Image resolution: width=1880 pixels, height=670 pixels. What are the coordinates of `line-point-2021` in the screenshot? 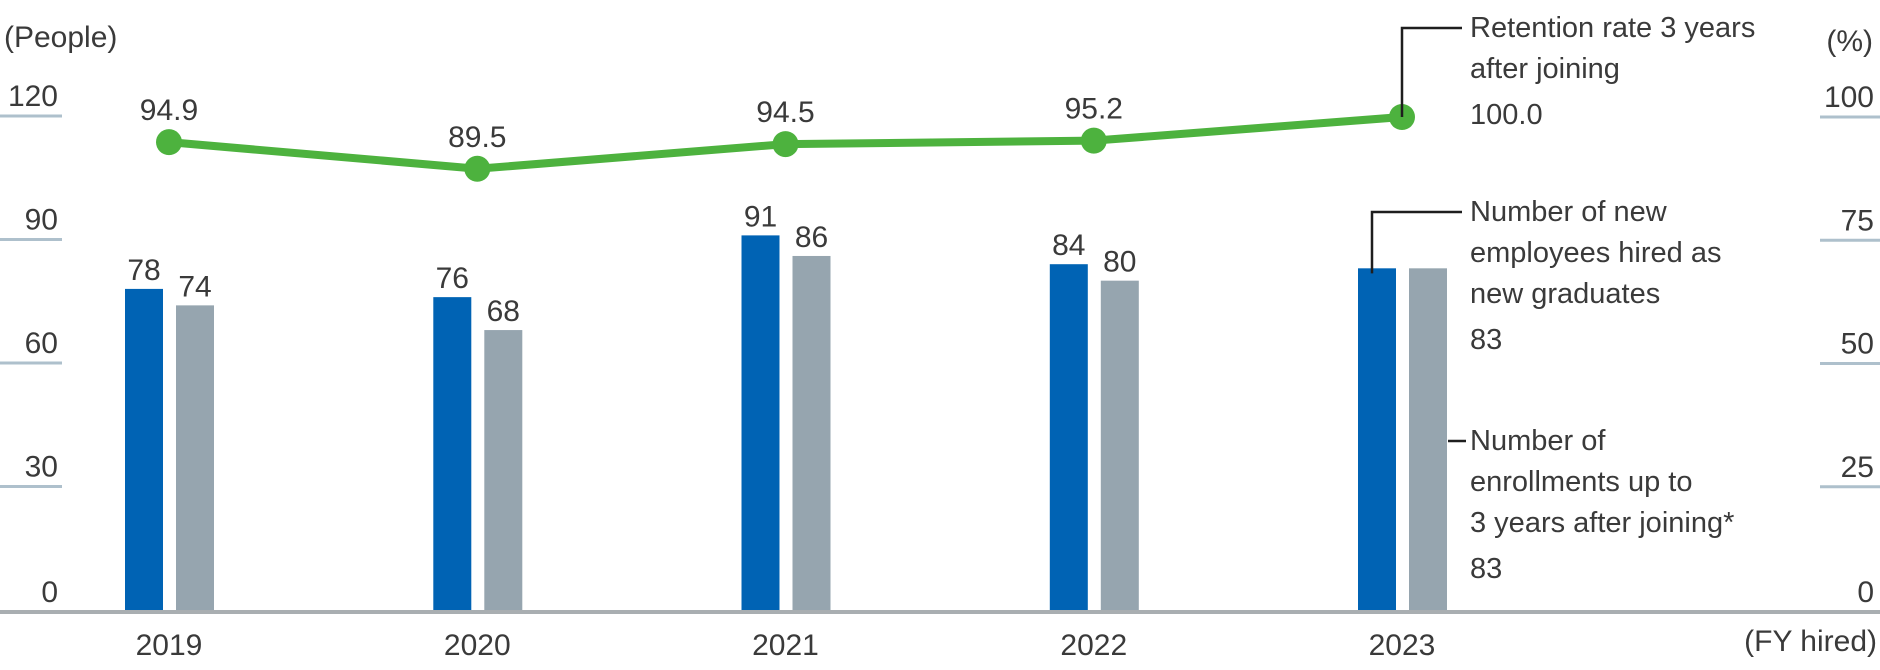 It's located at (785, 144).